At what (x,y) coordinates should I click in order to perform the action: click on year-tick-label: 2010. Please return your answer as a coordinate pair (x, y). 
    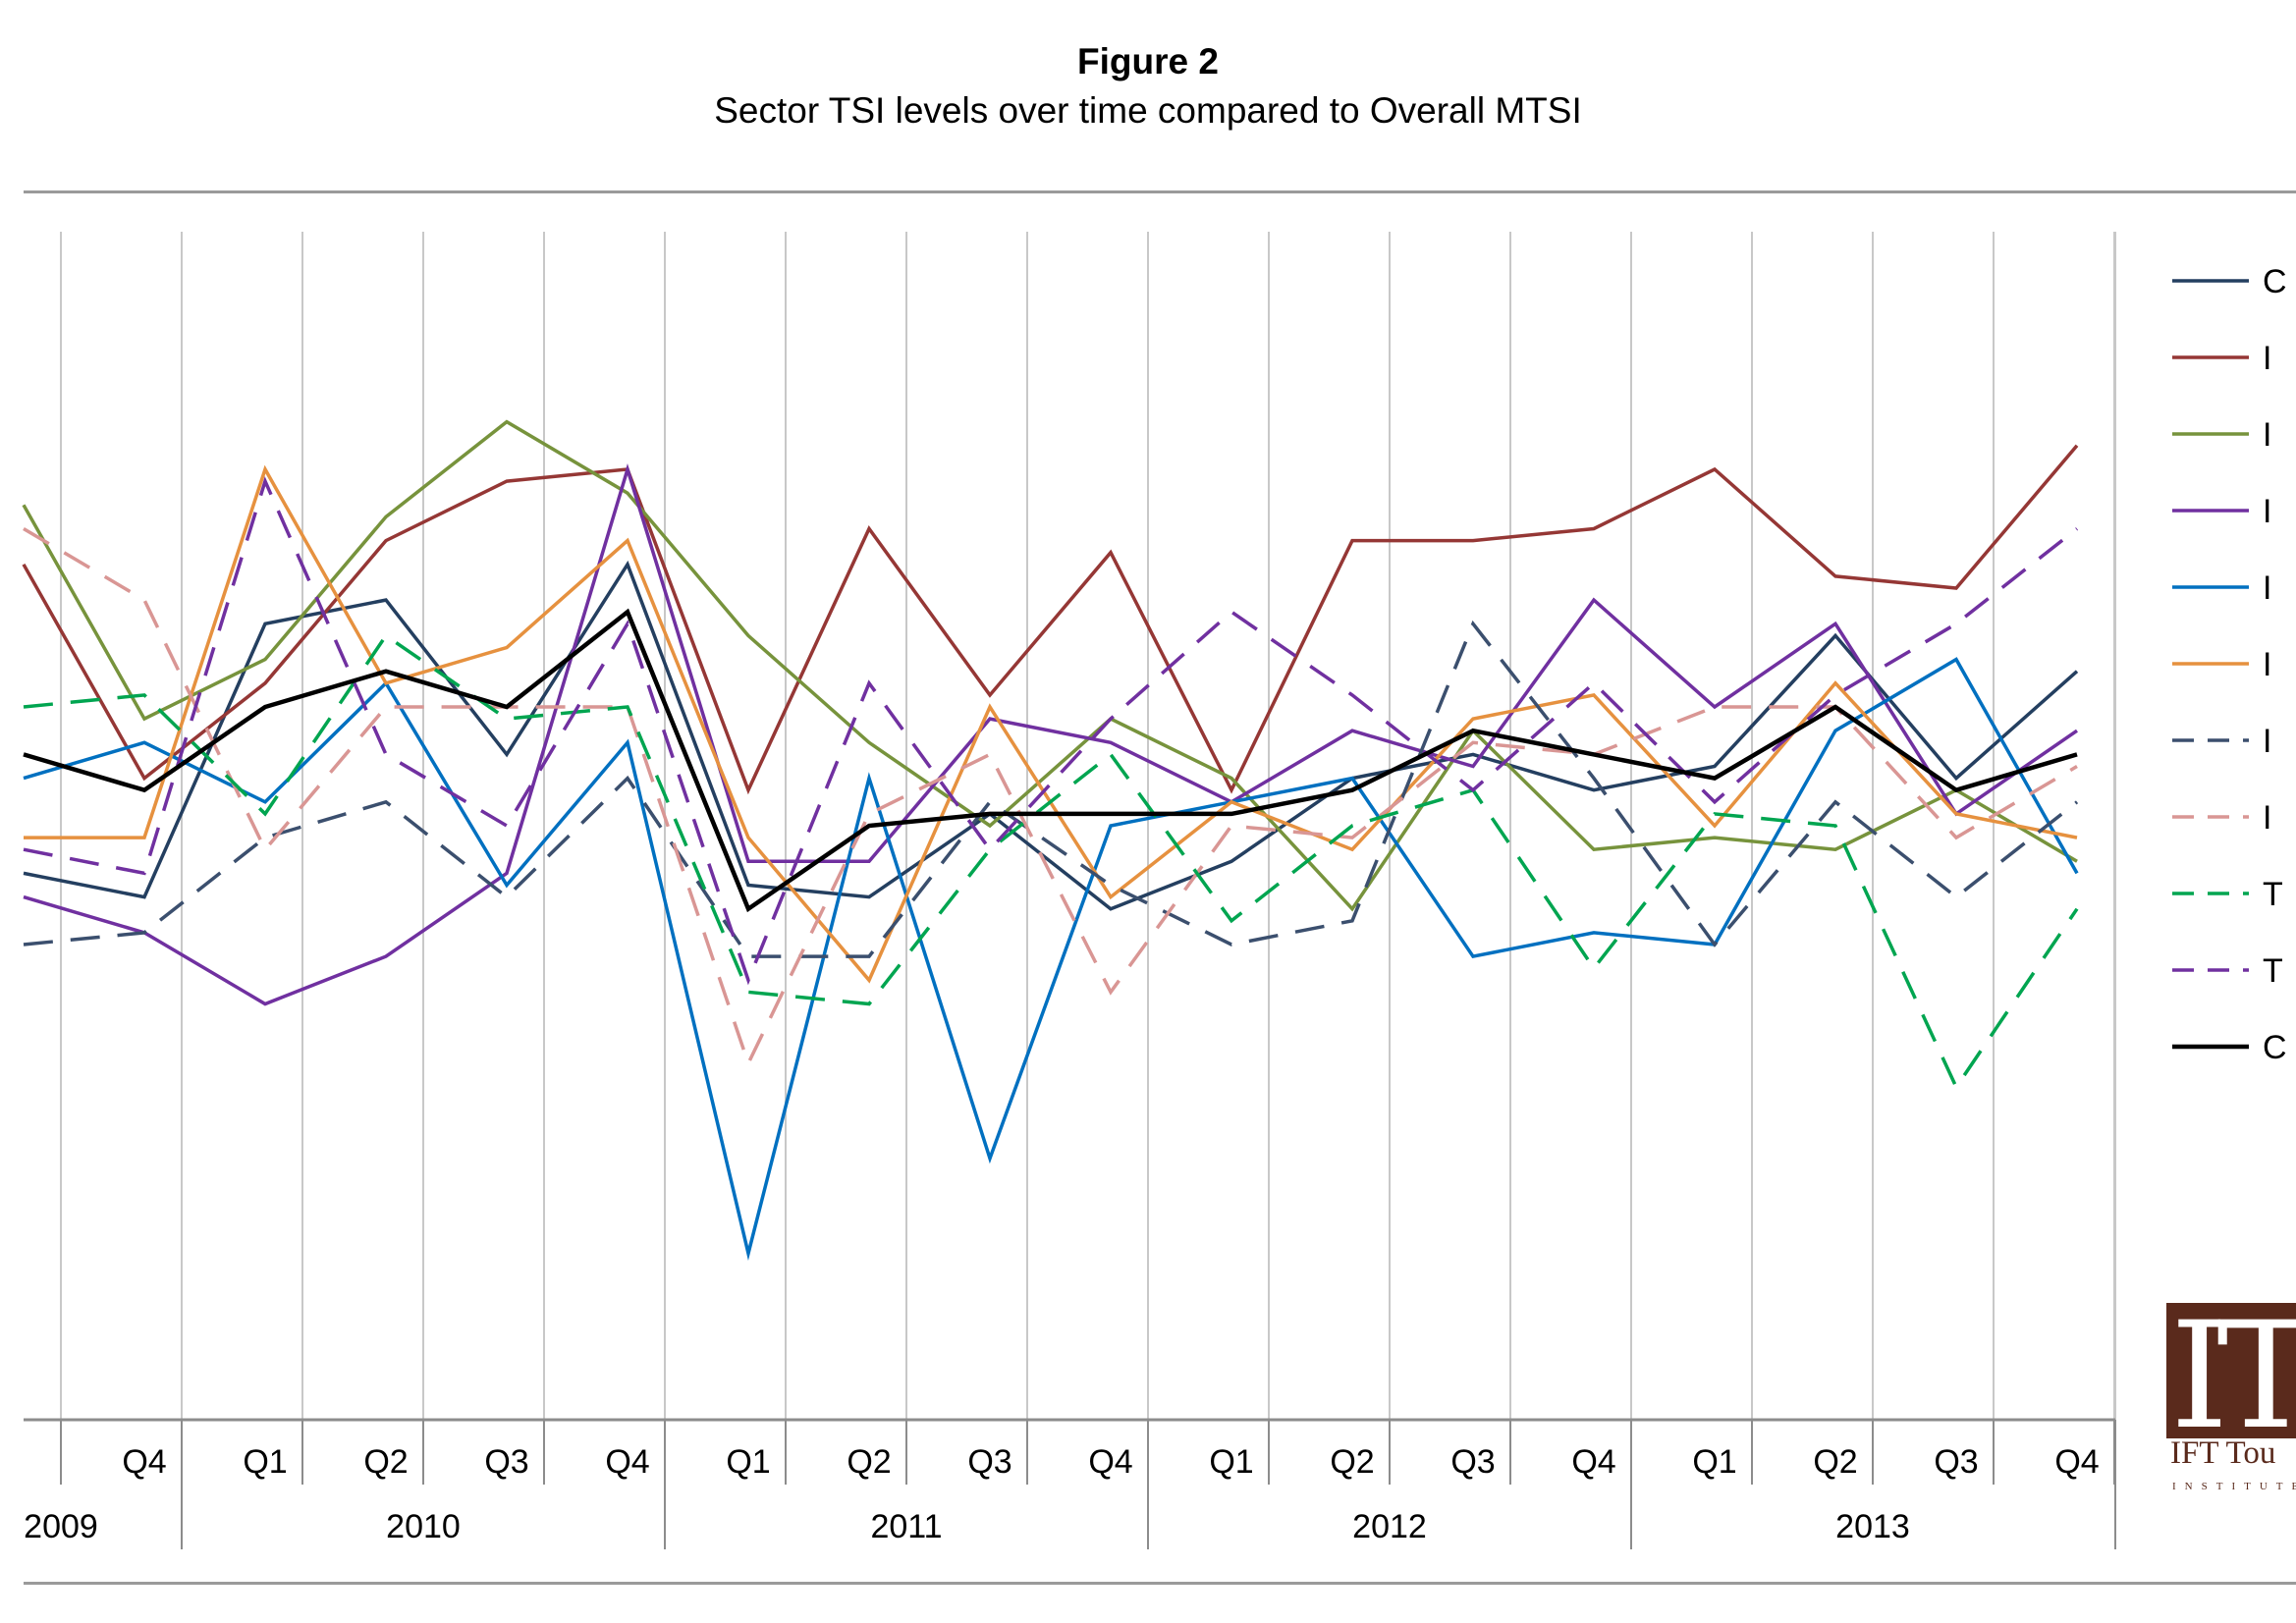
    Looking at the image, I should click on (423, 1526).